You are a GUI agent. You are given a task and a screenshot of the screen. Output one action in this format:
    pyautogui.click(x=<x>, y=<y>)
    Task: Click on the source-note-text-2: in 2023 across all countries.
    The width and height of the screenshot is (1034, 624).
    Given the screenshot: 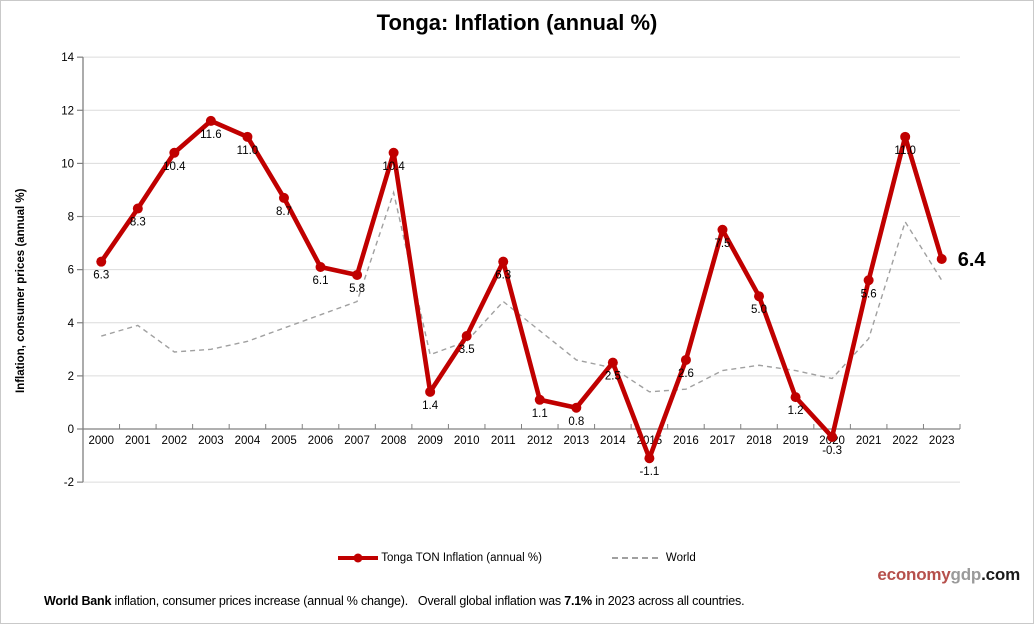 What is the action you would take?
    pyautogui.click(x=668, y=601)
    